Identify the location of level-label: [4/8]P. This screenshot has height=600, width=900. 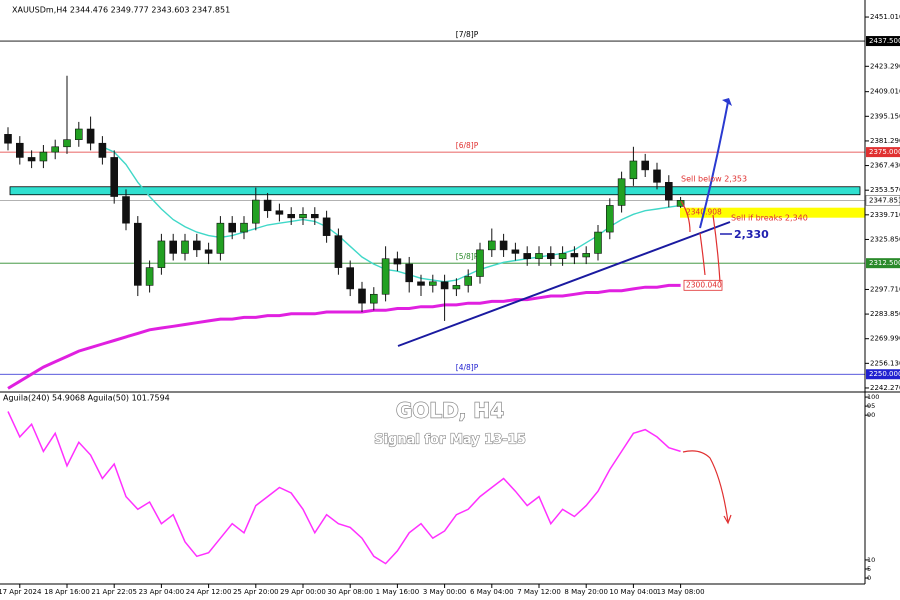
(467, 367).